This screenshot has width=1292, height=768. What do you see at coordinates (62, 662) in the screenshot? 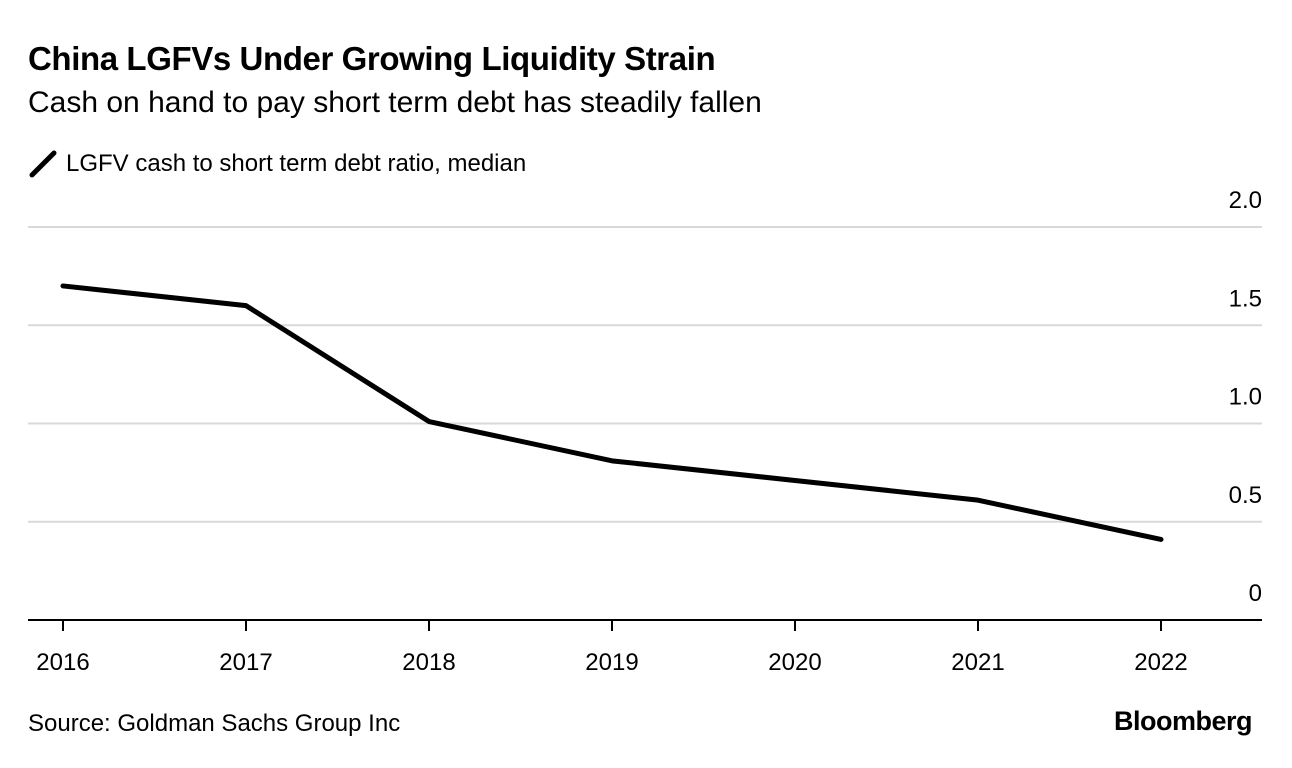
I see `x-tick-label: 2016` at bounding box center [62, 662].